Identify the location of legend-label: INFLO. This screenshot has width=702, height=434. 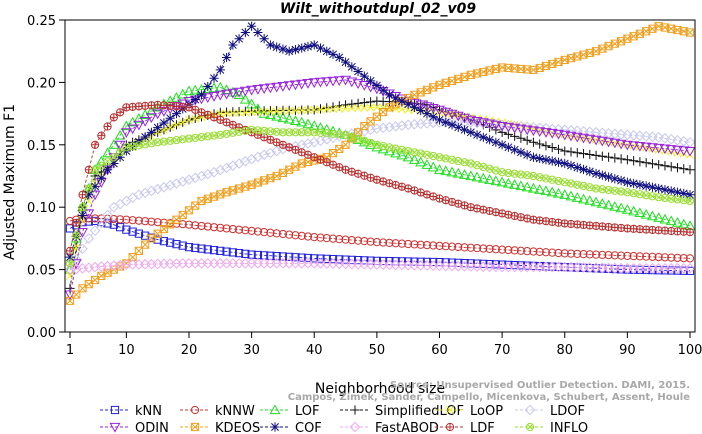
(569, 427).